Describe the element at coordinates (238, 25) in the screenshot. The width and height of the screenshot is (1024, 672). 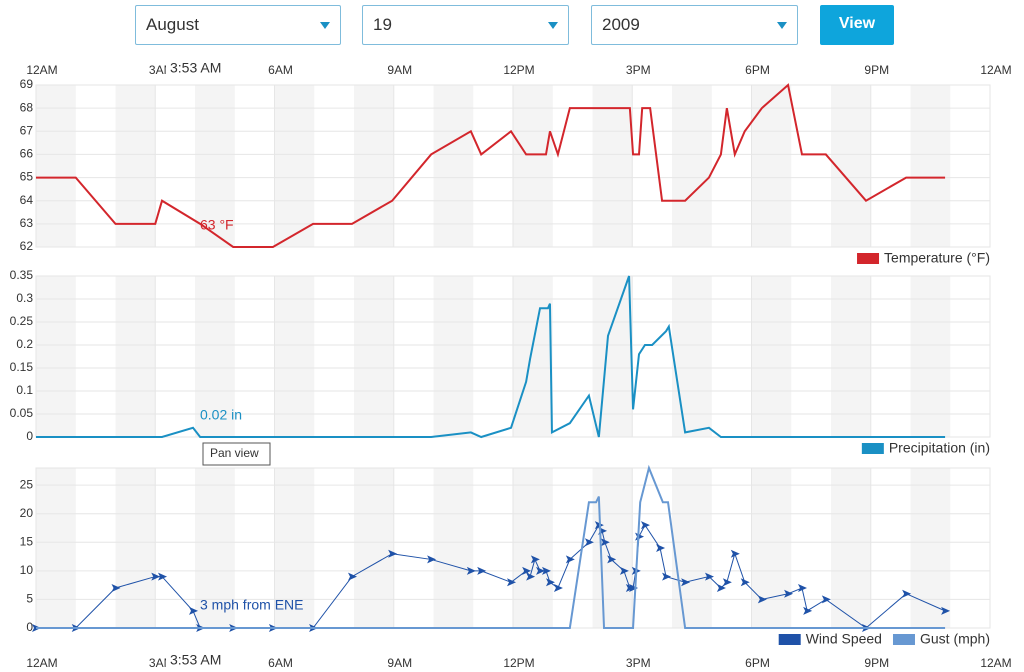
I see `month-select: August` at that location.